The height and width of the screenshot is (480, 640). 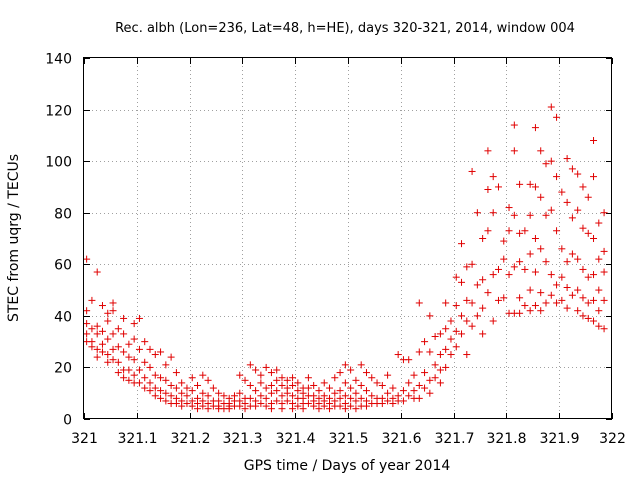 I want to click on y-tick-label: 40, so click(x=63, y=318).